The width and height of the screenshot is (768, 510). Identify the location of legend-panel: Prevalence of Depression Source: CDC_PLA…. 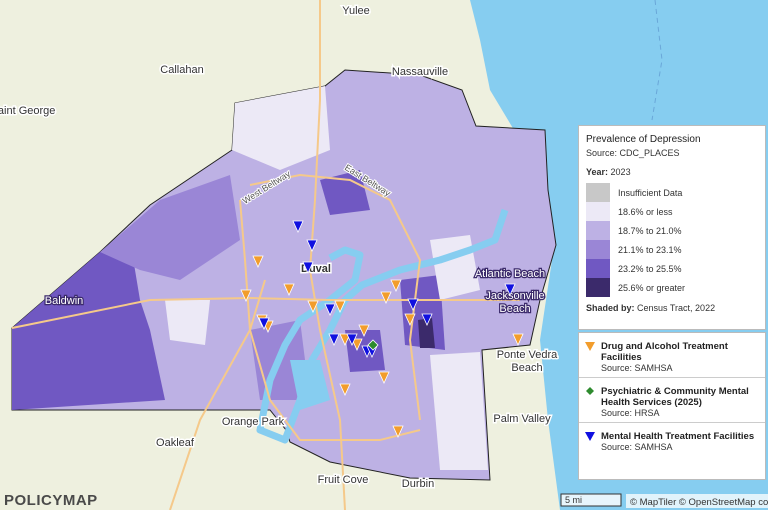
(672, 227).